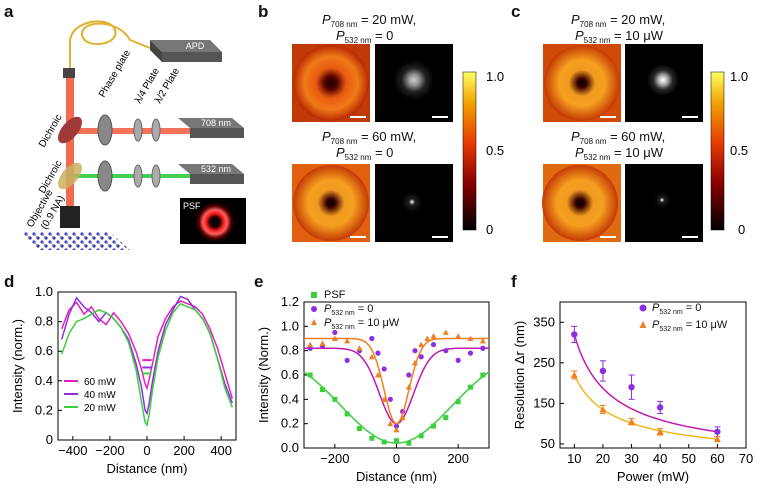 The width and height of the screenshot is (761, 500). Describe the element at coordinates (643, 308) in the screenshot. I see `f-legend-marker-p0` at that location.